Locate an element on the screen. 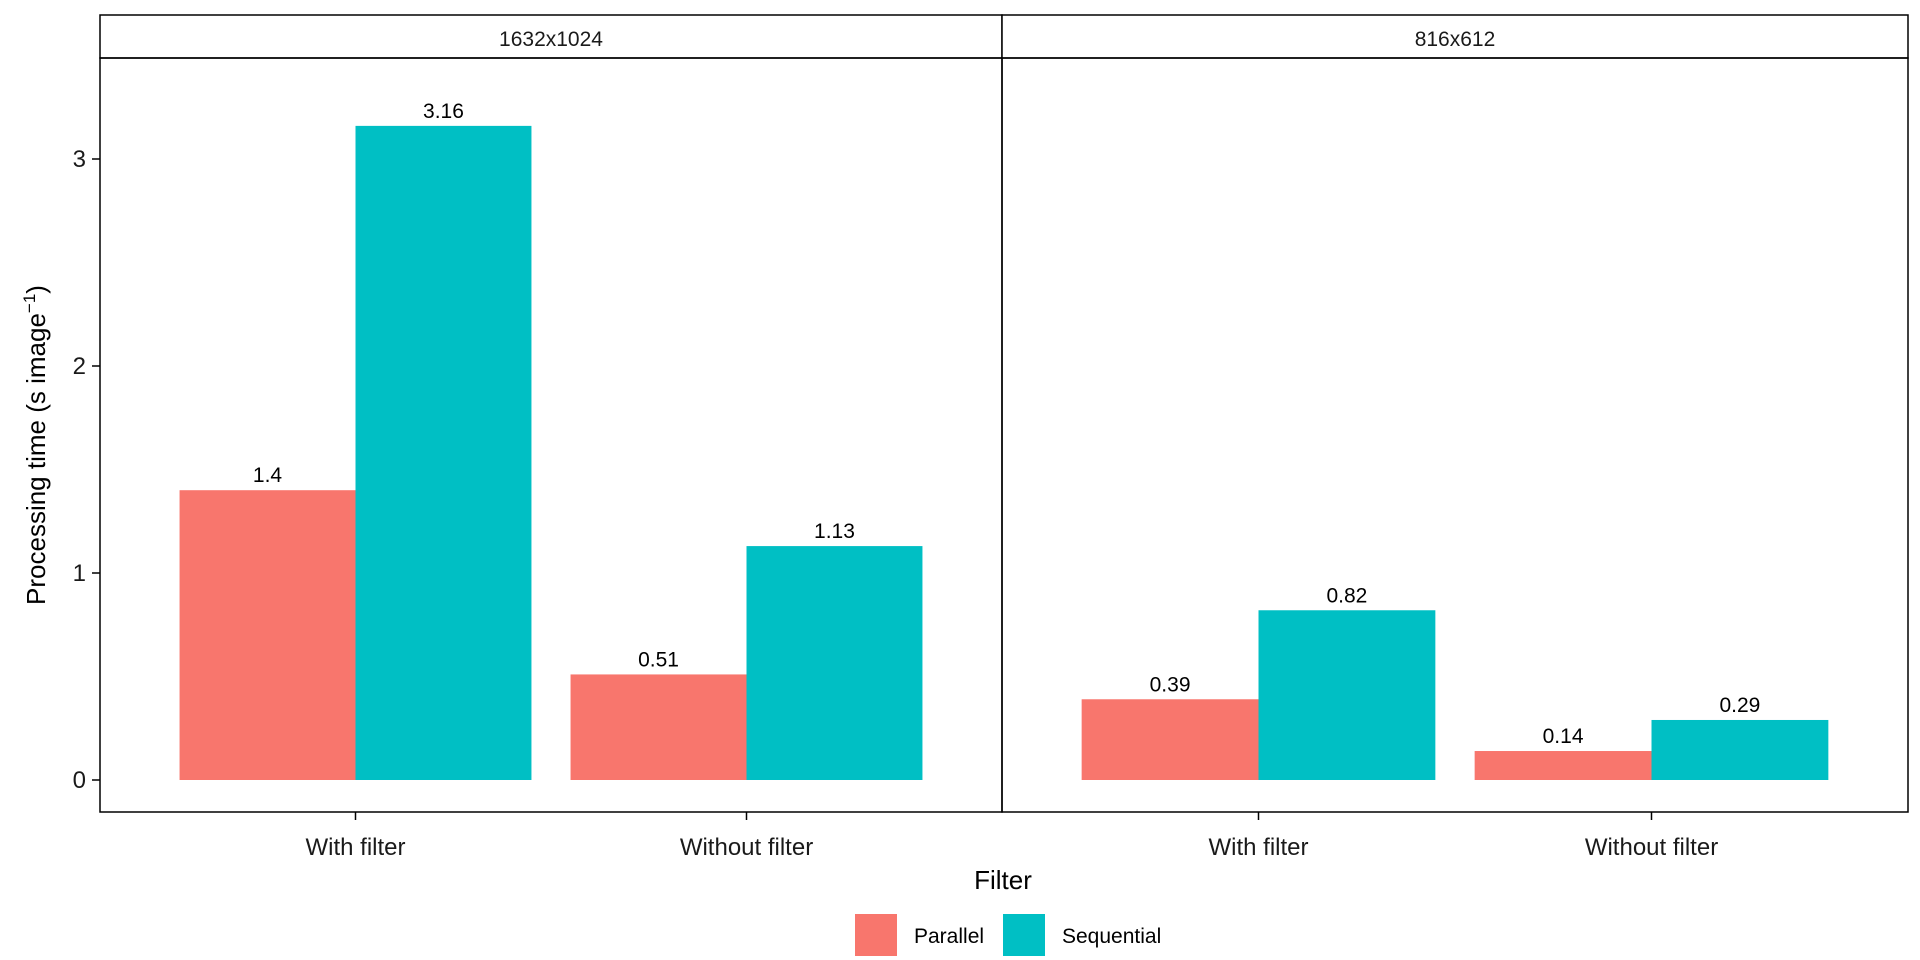 The height and width of the screenshot is (960, 1920). y-tick-label: 1 is located at coordinates (79, 573).